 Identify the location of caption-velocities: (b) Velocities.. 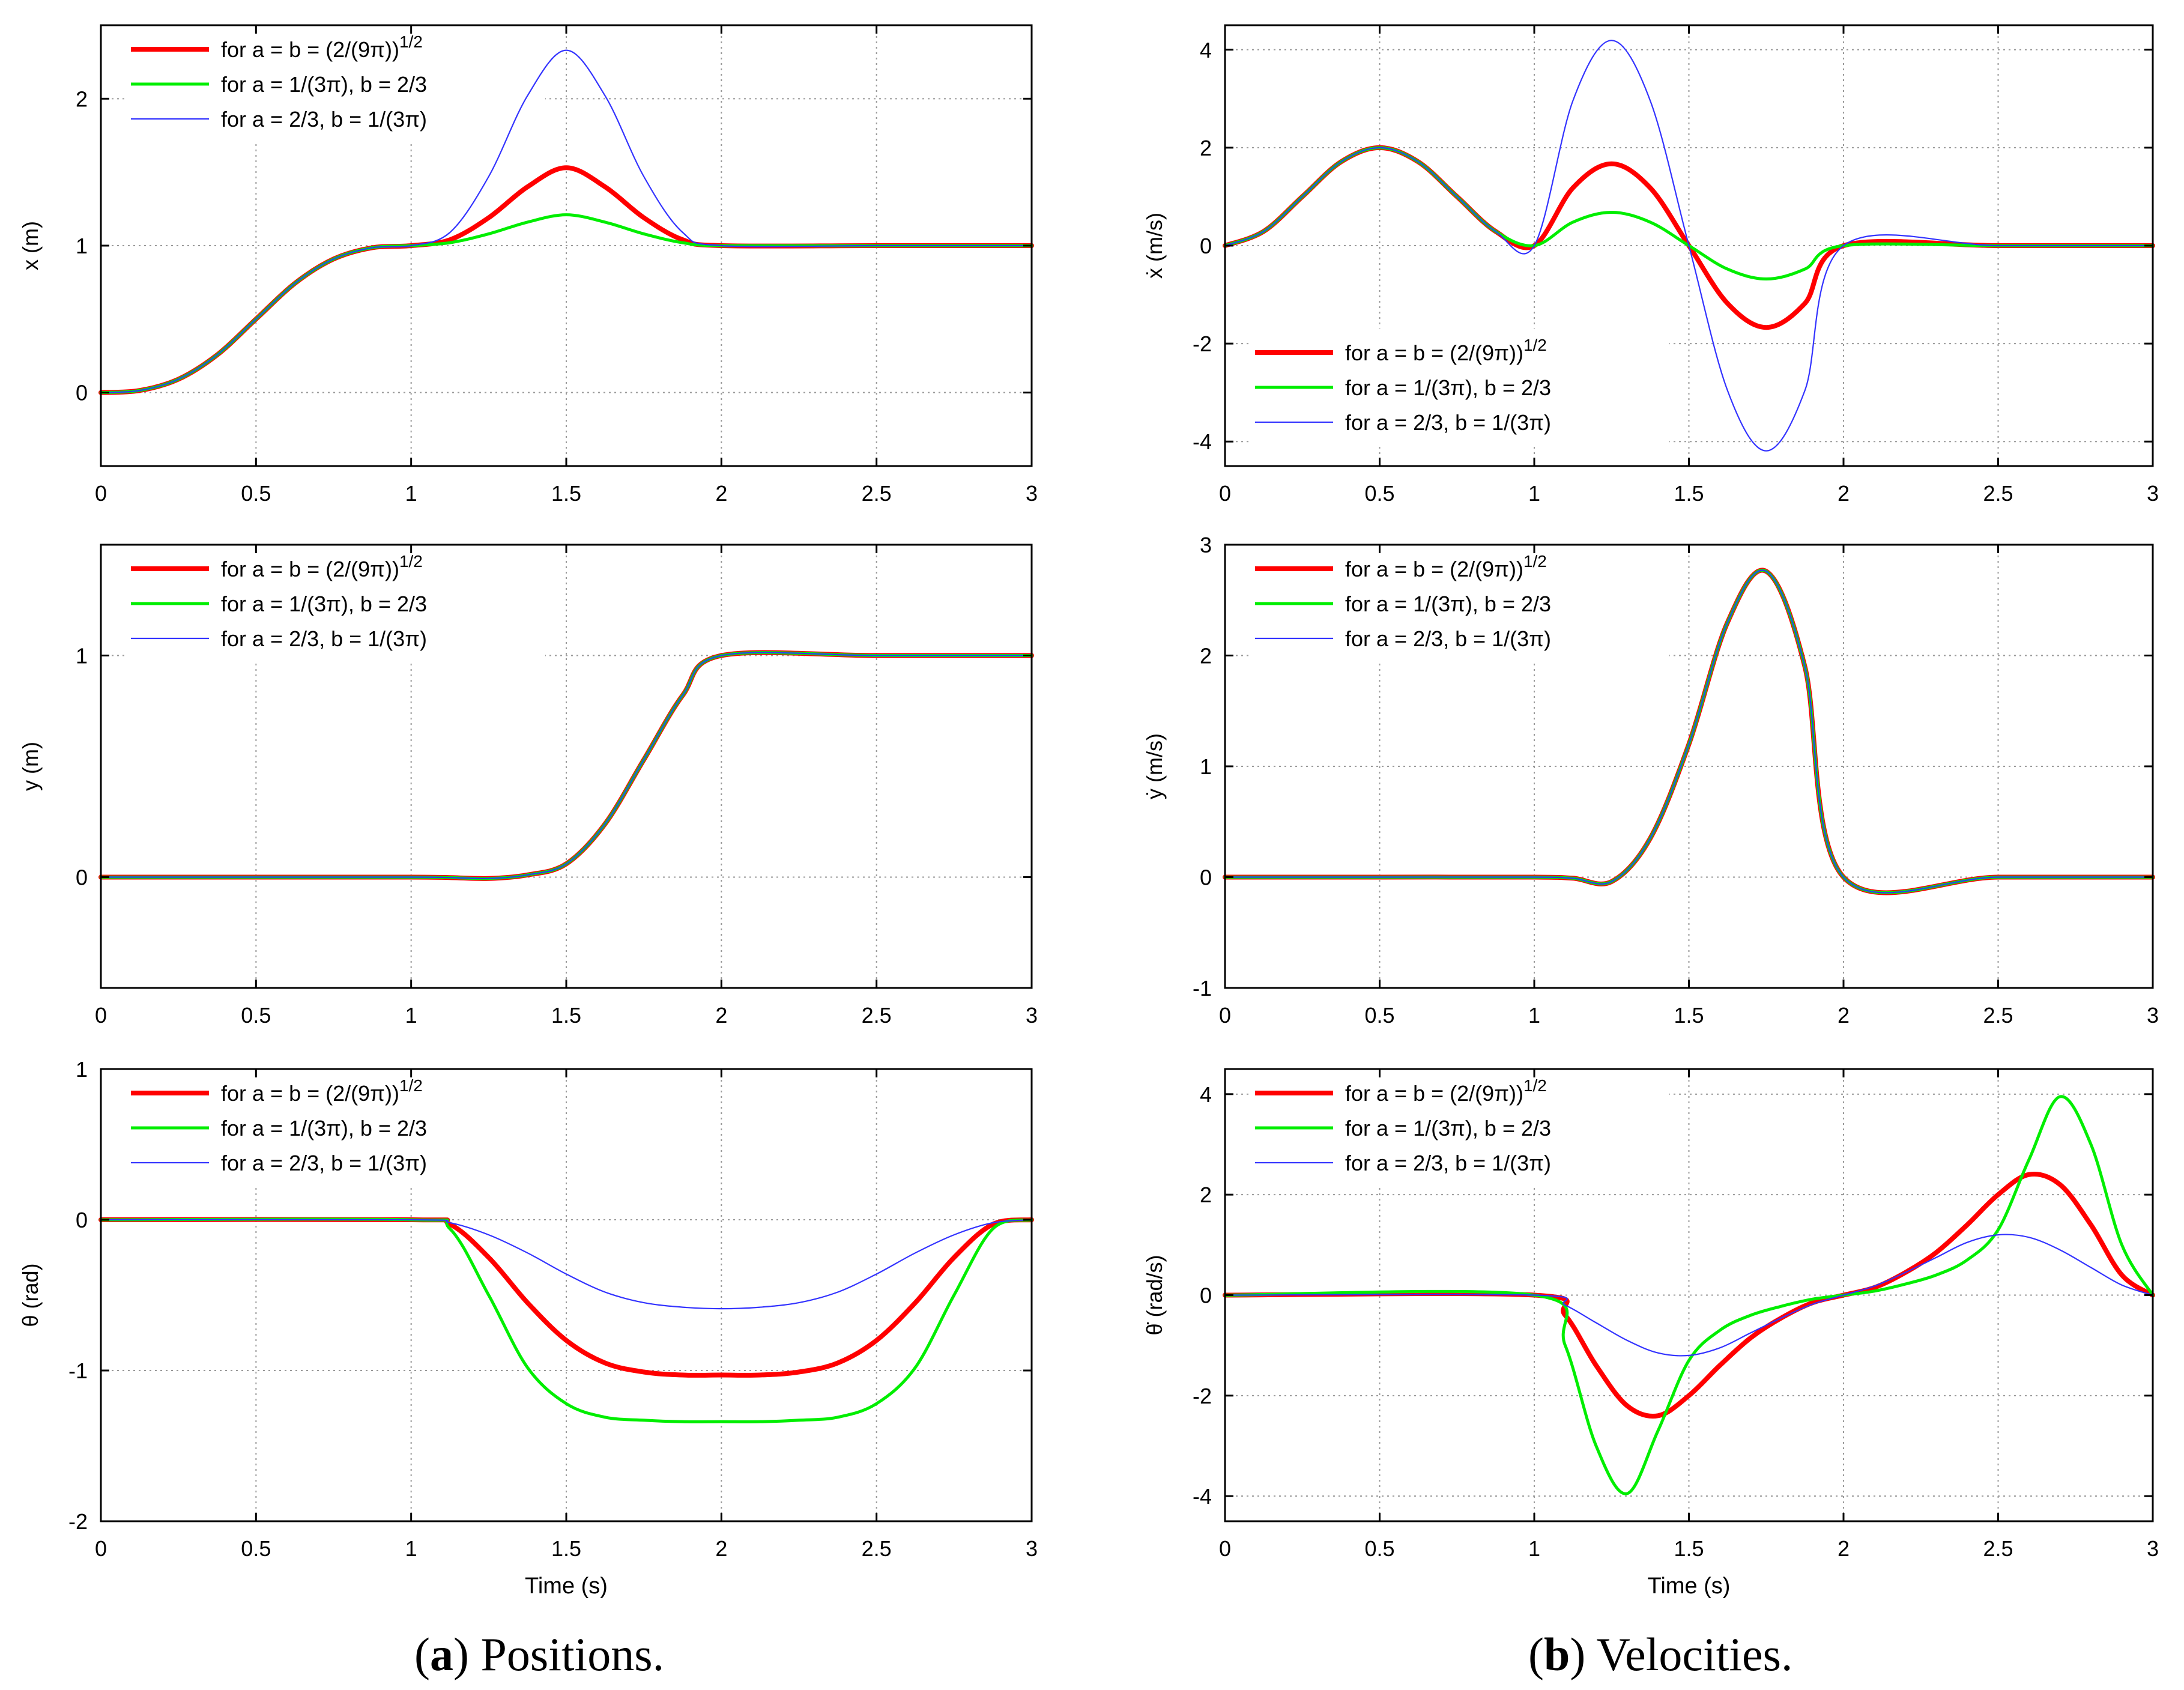
(1660, 1654).